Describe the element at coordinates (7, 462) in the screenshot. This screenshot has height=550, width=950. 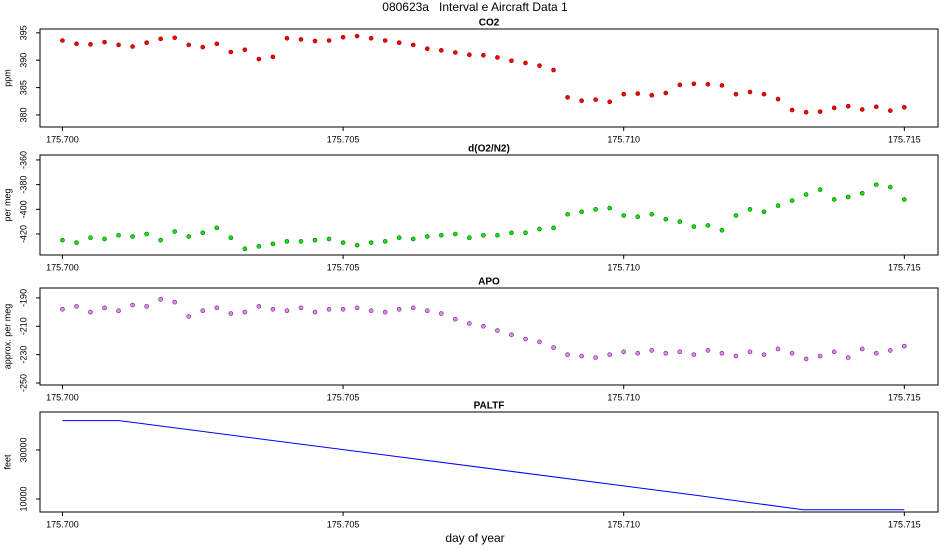
I see `y-axis-label: feet` at that location.